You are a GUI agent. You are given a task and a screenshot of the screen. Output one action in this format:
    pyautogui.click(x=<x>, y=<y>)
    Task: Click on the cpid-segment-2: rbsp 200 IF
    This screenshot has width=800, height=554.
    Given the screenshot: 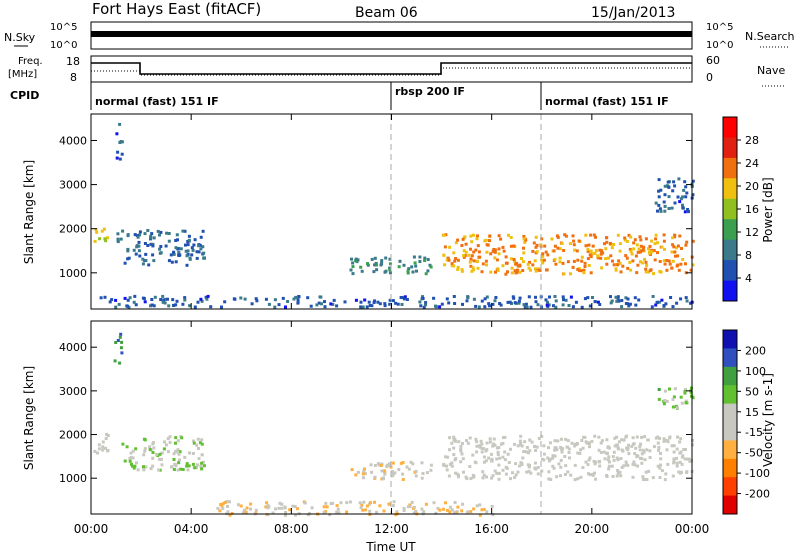 What is the action you would take?
    pyautogui.click(x=430, y=91)
    